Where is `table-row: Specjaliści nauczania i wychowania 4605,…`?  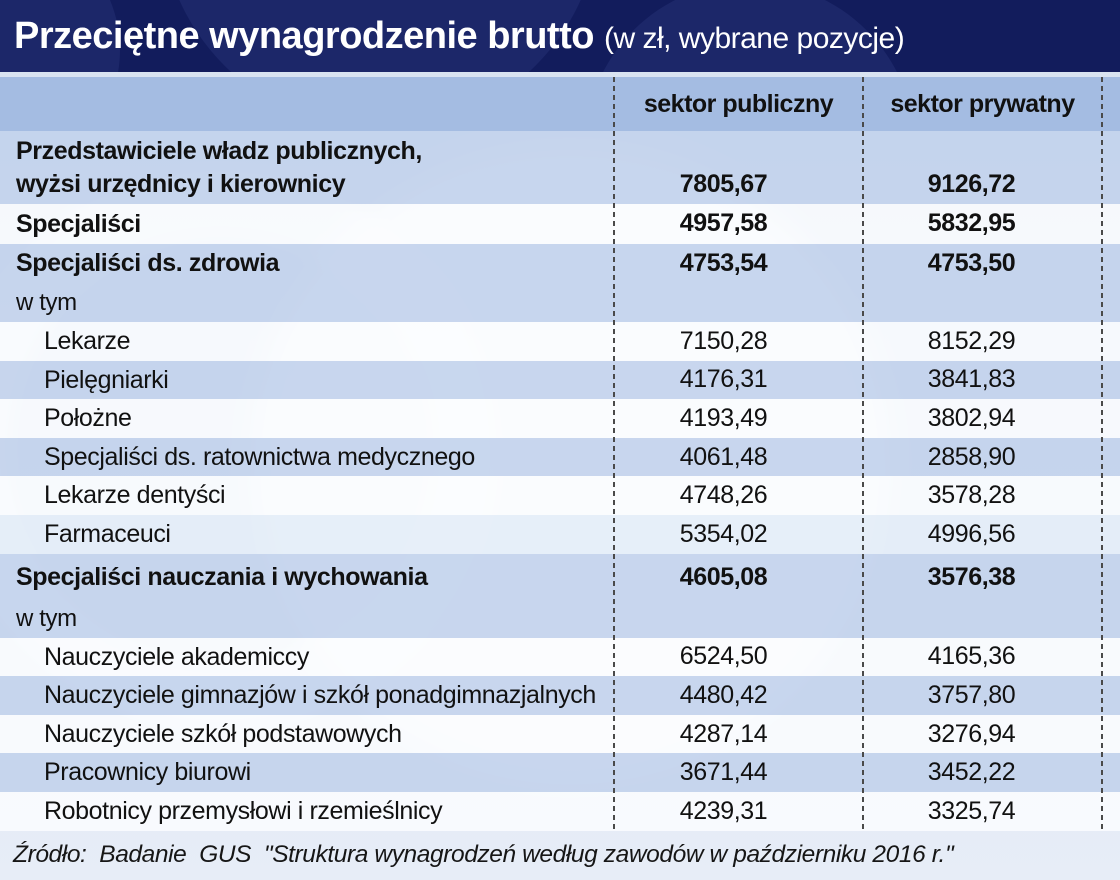 table-row: Specjaliści nauczania i wychowania 4605,… is located at coordinates (560, 577).